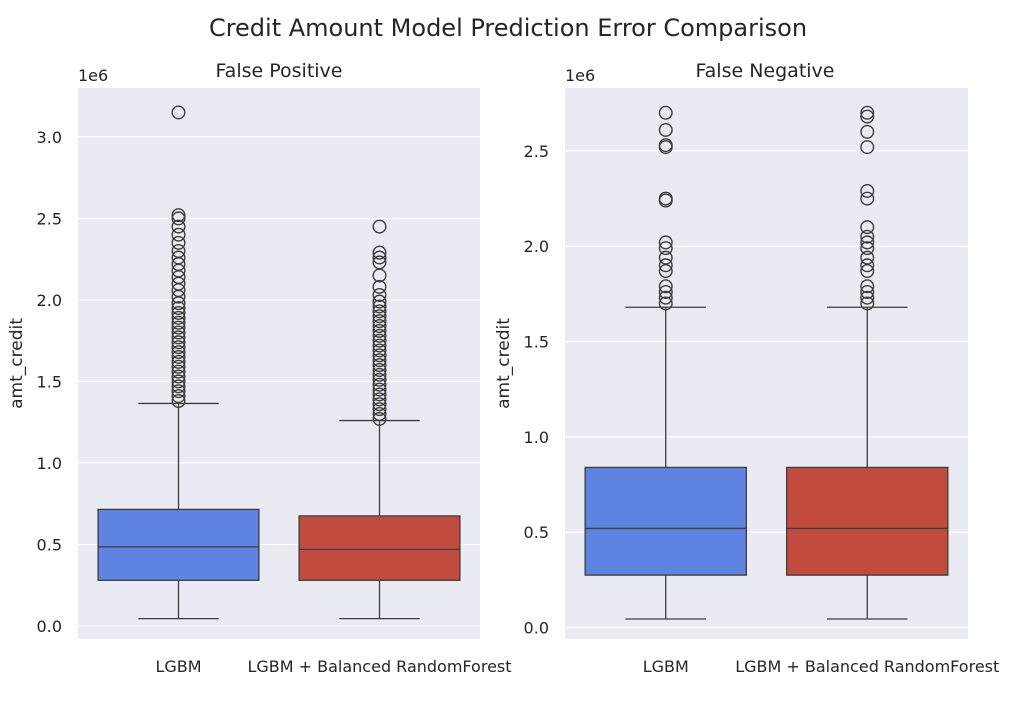 The width and height of the screenshot is (1030, 706). What do you see at coordinates (178, 666) in the screenshot?
I see `x-tick-label: LGBM` at bounding box center [178, 666].